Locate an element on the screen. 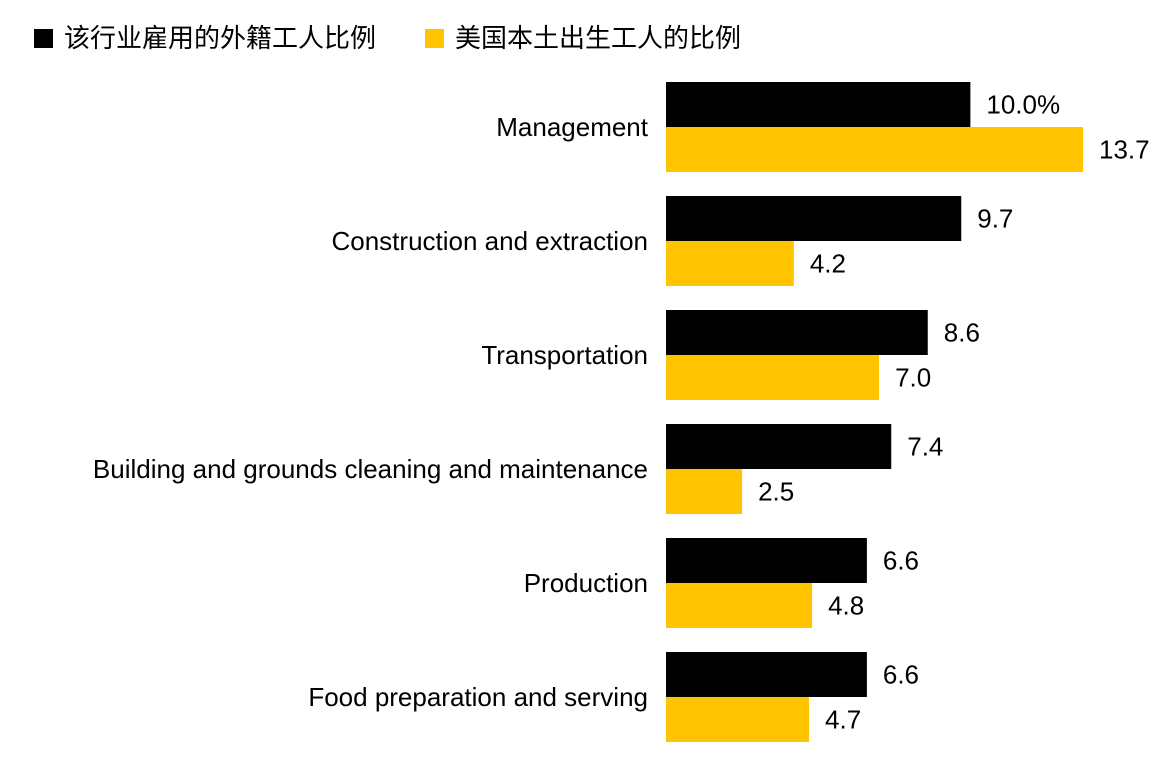  value-label: 7.0 is located at coordinates (913, 378).